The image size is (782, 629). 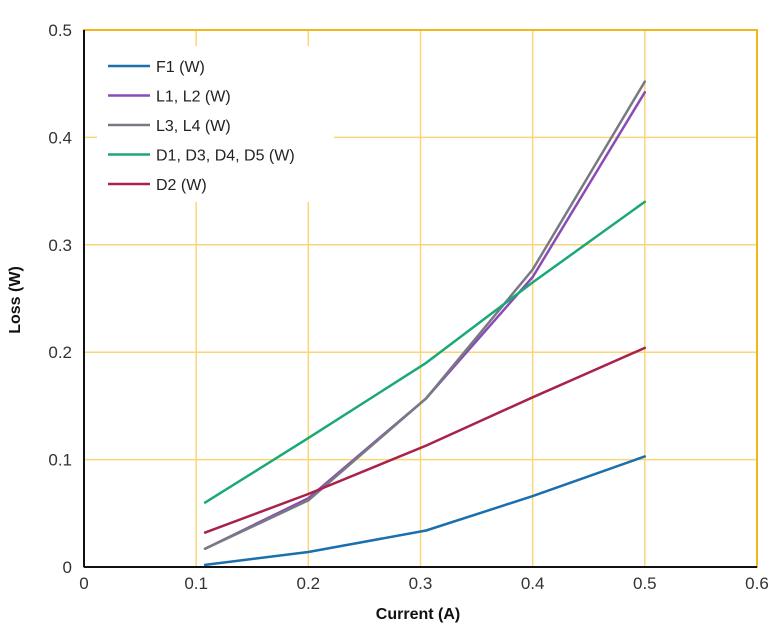 I want to click on legend-label-3: L3, L4 (W), so click(x=193, y=126).